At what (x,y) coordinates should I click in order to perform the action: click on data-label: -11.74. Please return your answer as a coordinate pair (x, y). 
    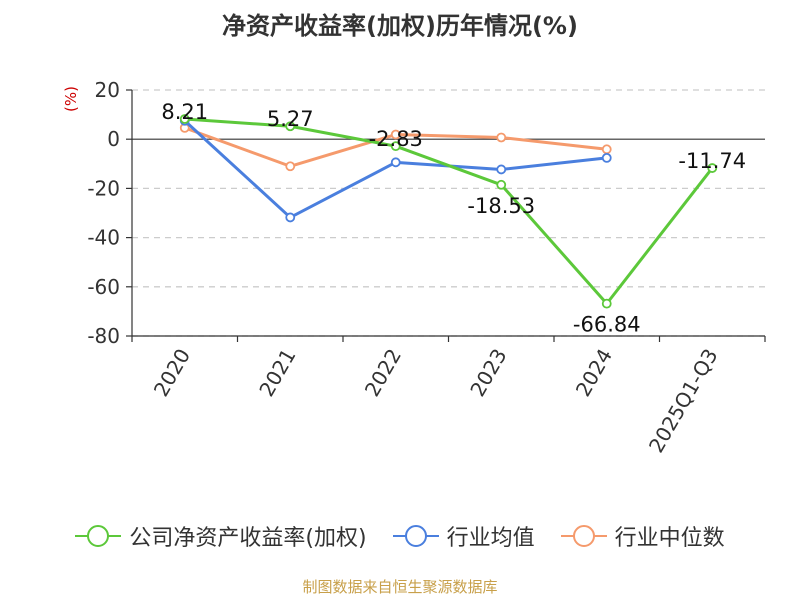
    Looking at the image, I should click on (712, 161).